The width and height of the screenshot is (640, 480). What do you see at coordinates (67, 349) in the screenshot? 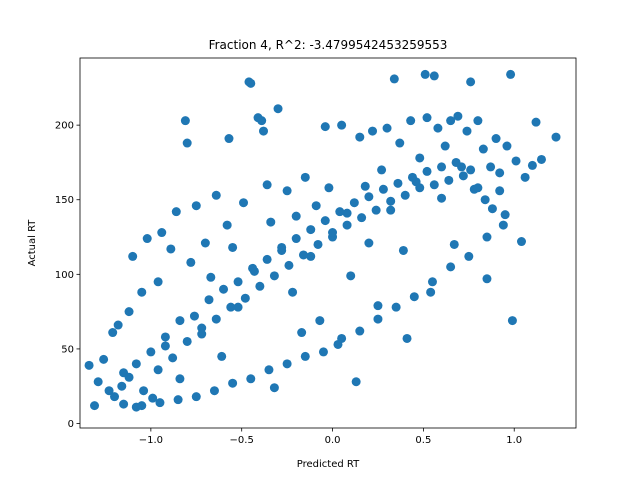
I see `y-tick-label: 50` at bounding box center [67, 349].